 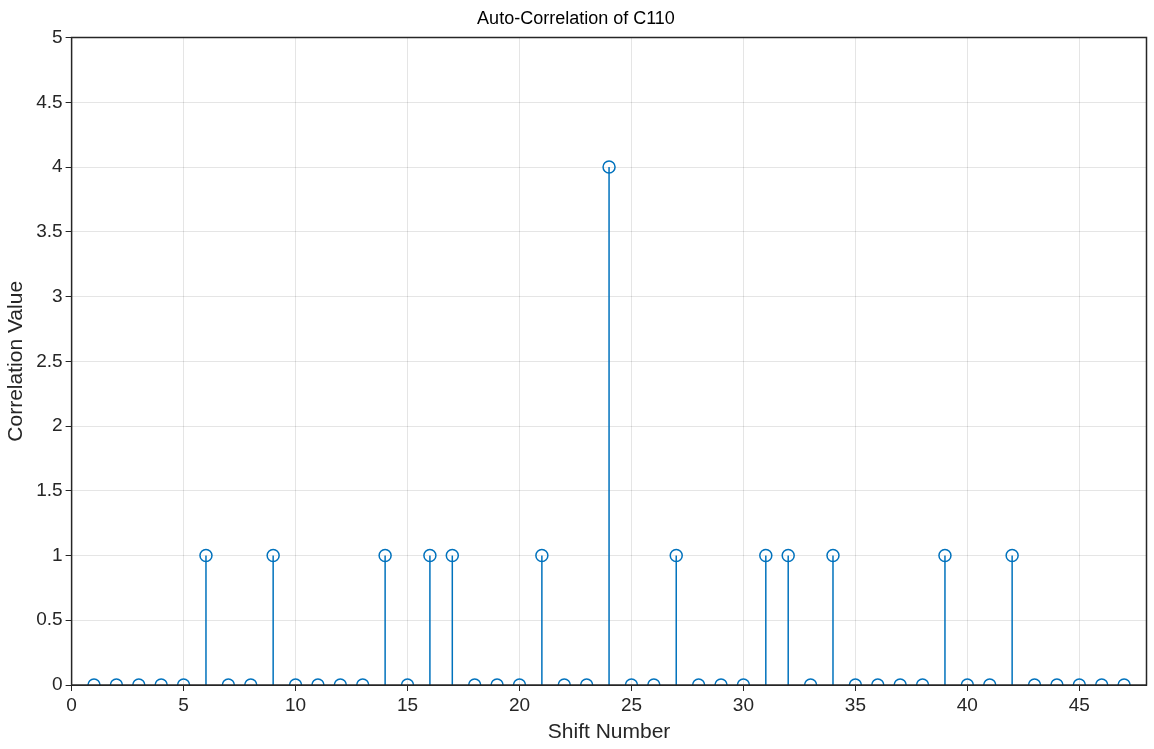 What do you see at coordinates (49, 231) in the screenshot?
I see `y-tick-label: 3.5` at bounding box center [49, 231].